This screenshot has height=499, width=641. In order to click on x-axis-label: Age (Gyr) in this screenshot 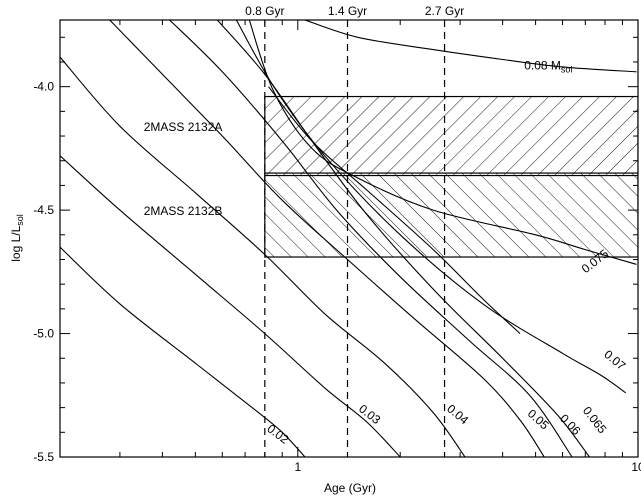, I will do `click(350, 488)`.